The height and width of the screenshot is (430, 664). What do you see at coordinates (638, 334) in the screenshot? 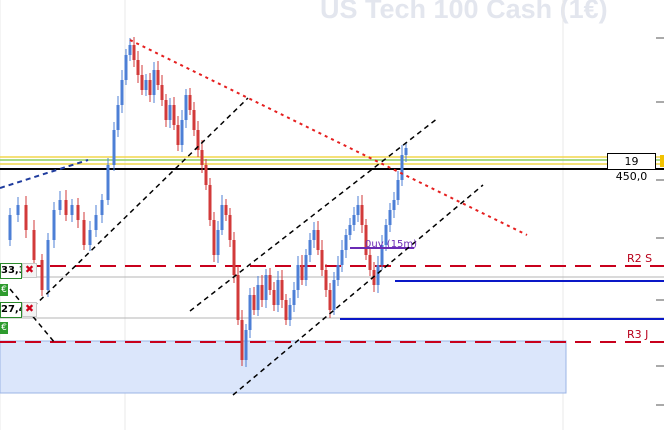
I see `r3-label: R3 J` at bounding box center [638, 334].